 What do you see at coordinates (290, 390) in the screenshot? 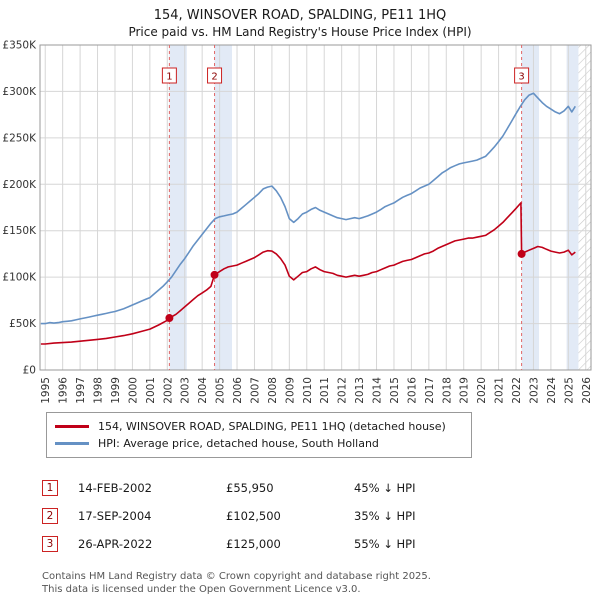
I see `svg-text: 2009` at bounding box center [290, 390].